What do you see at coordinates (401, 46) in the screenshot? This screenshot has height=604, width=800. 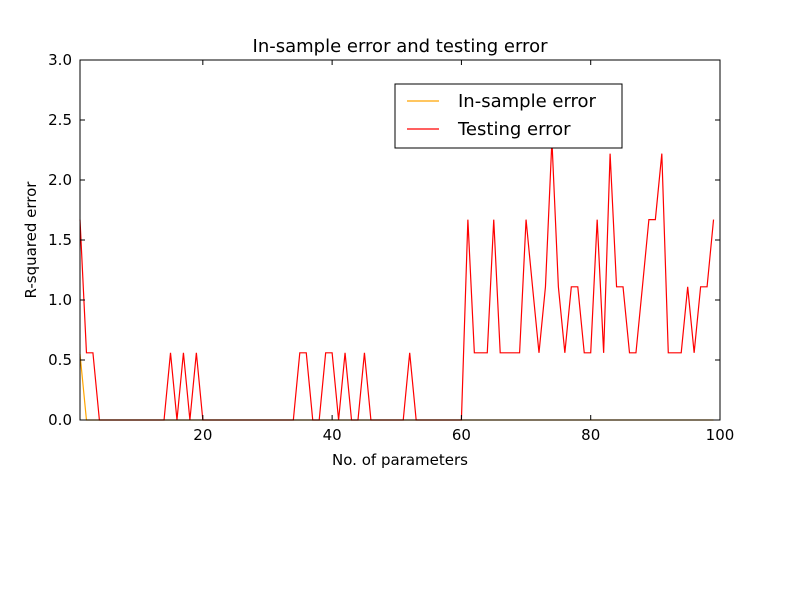 I see `chart-title: In-sample error and testing error` at bounding box center [401, 46].